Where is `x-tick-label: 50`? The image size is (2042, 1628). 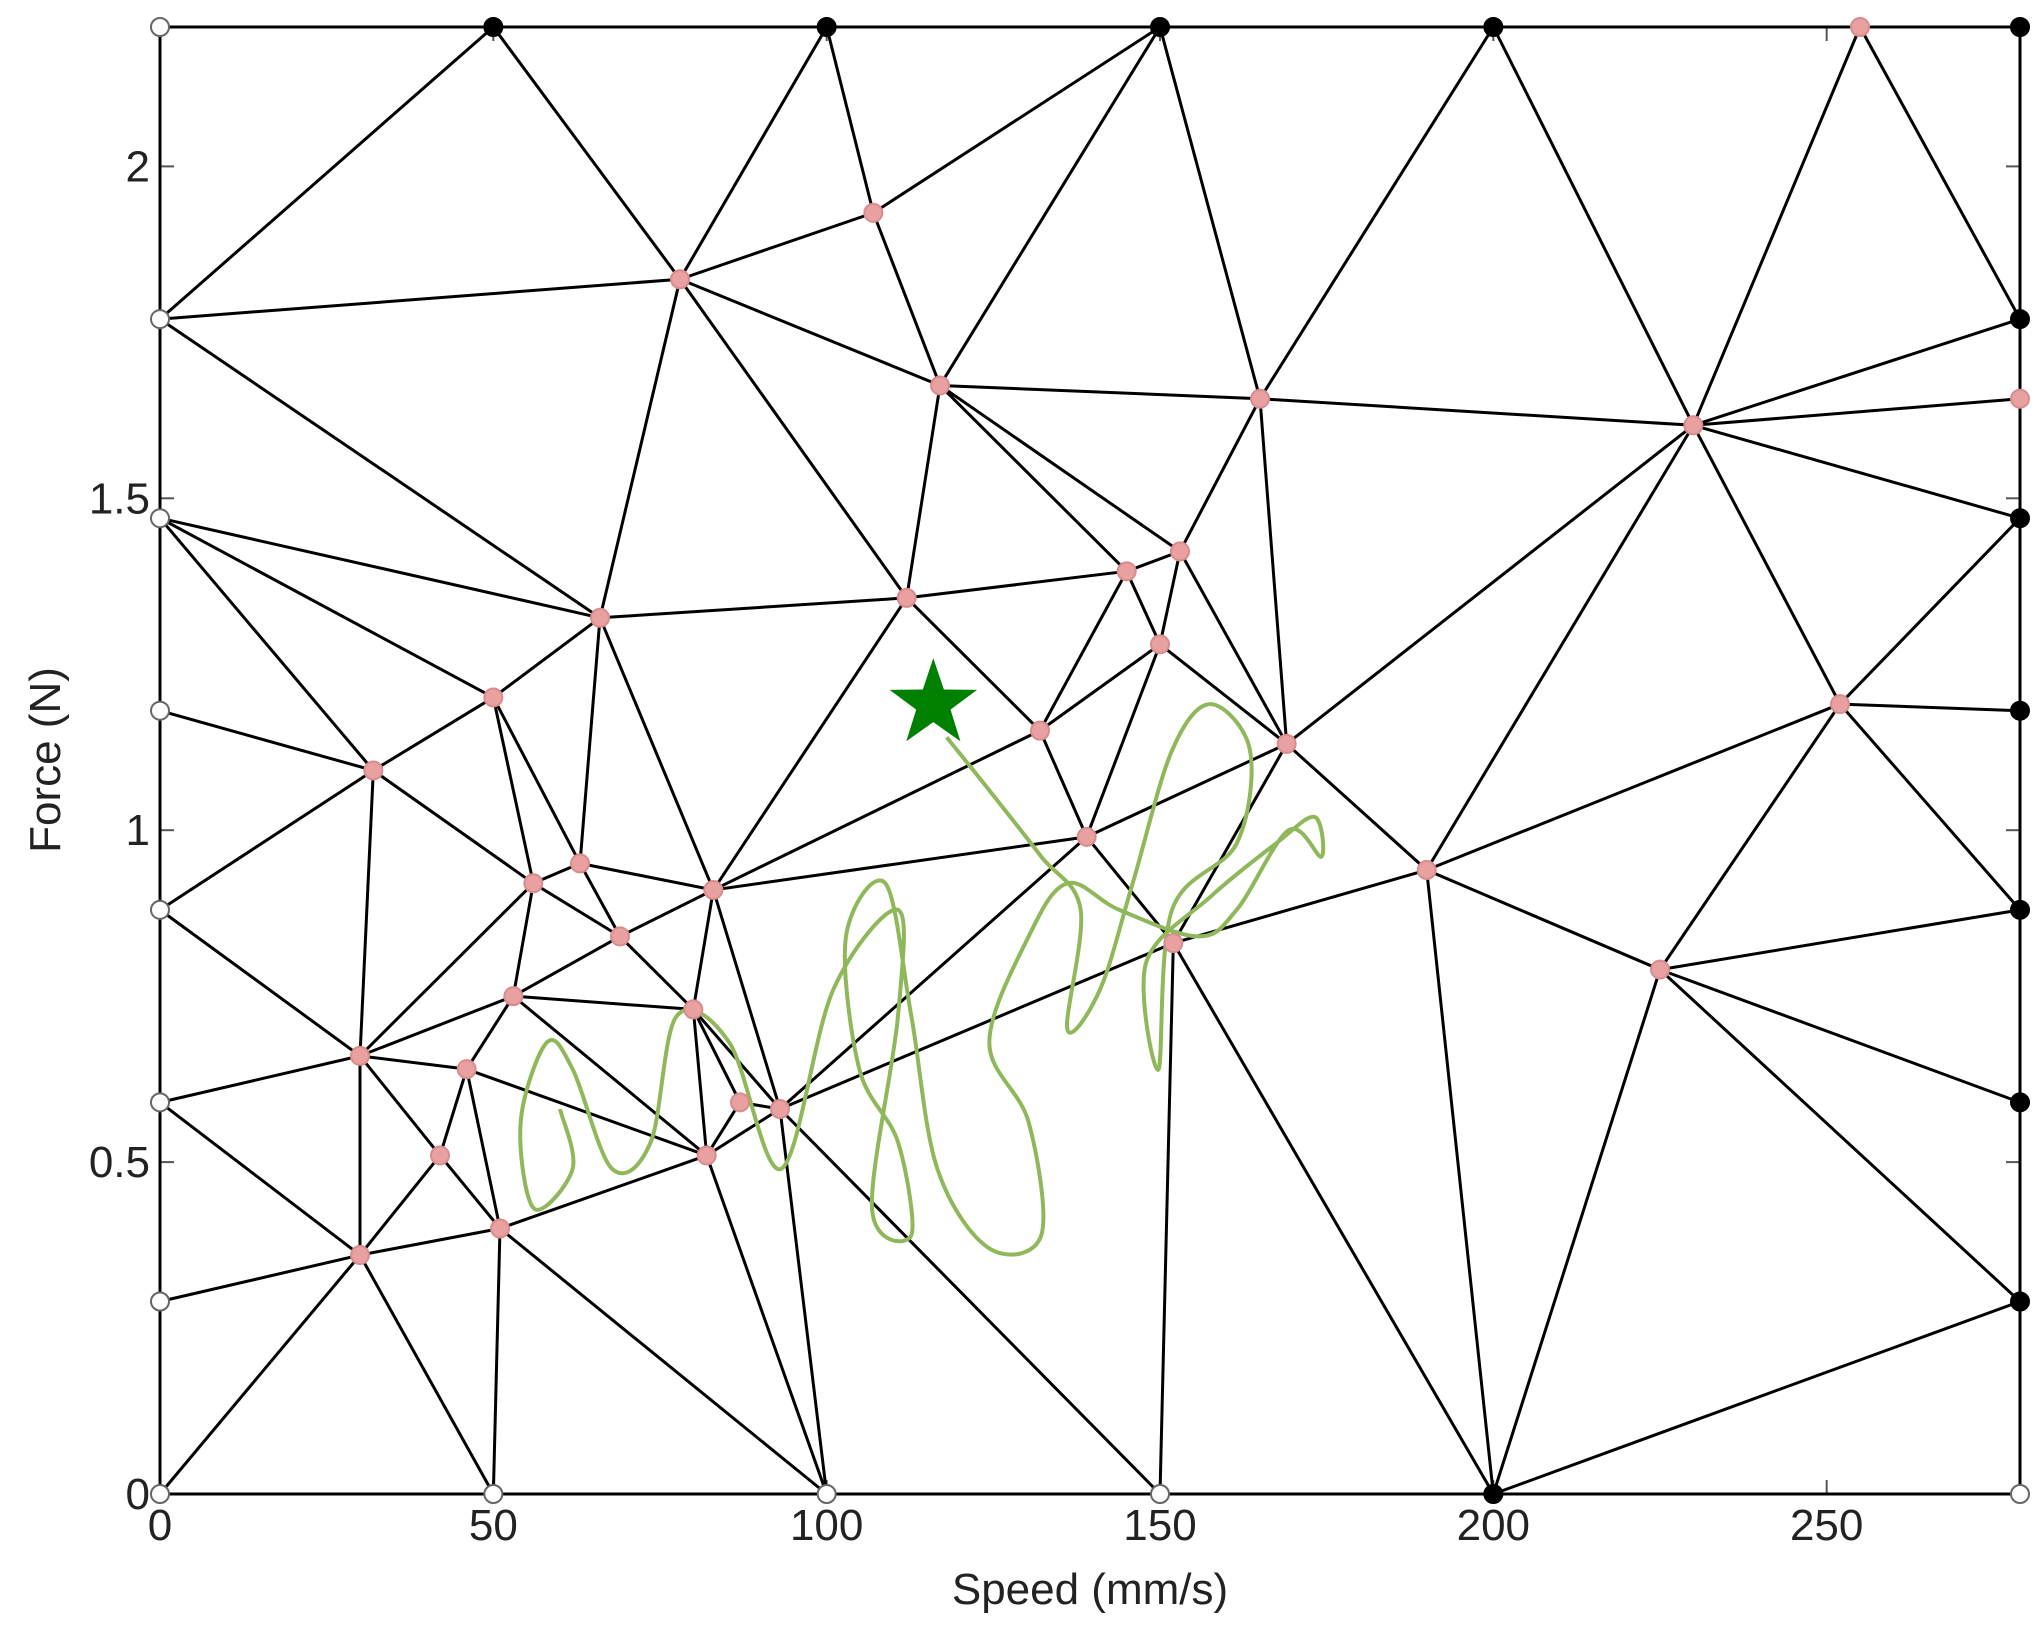
x-tick-label: 50 is located at coordinates (493, 1525).